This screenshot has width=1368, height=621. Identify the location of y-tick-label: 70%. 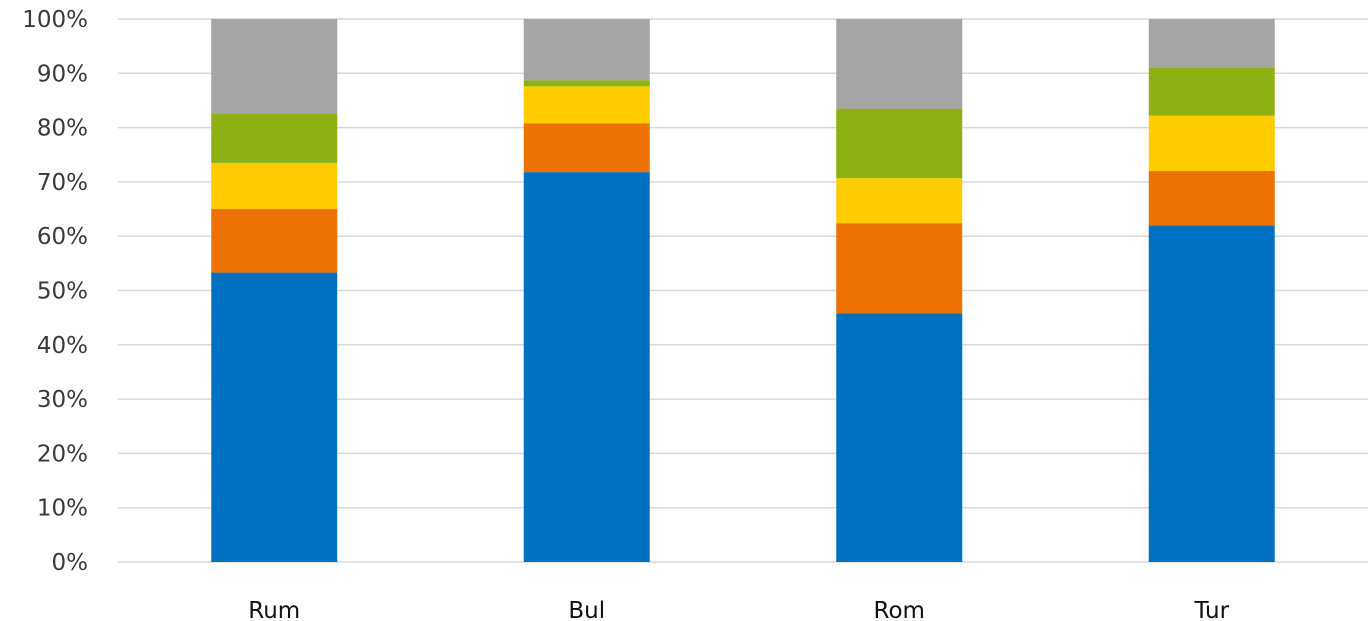
(62, 183).